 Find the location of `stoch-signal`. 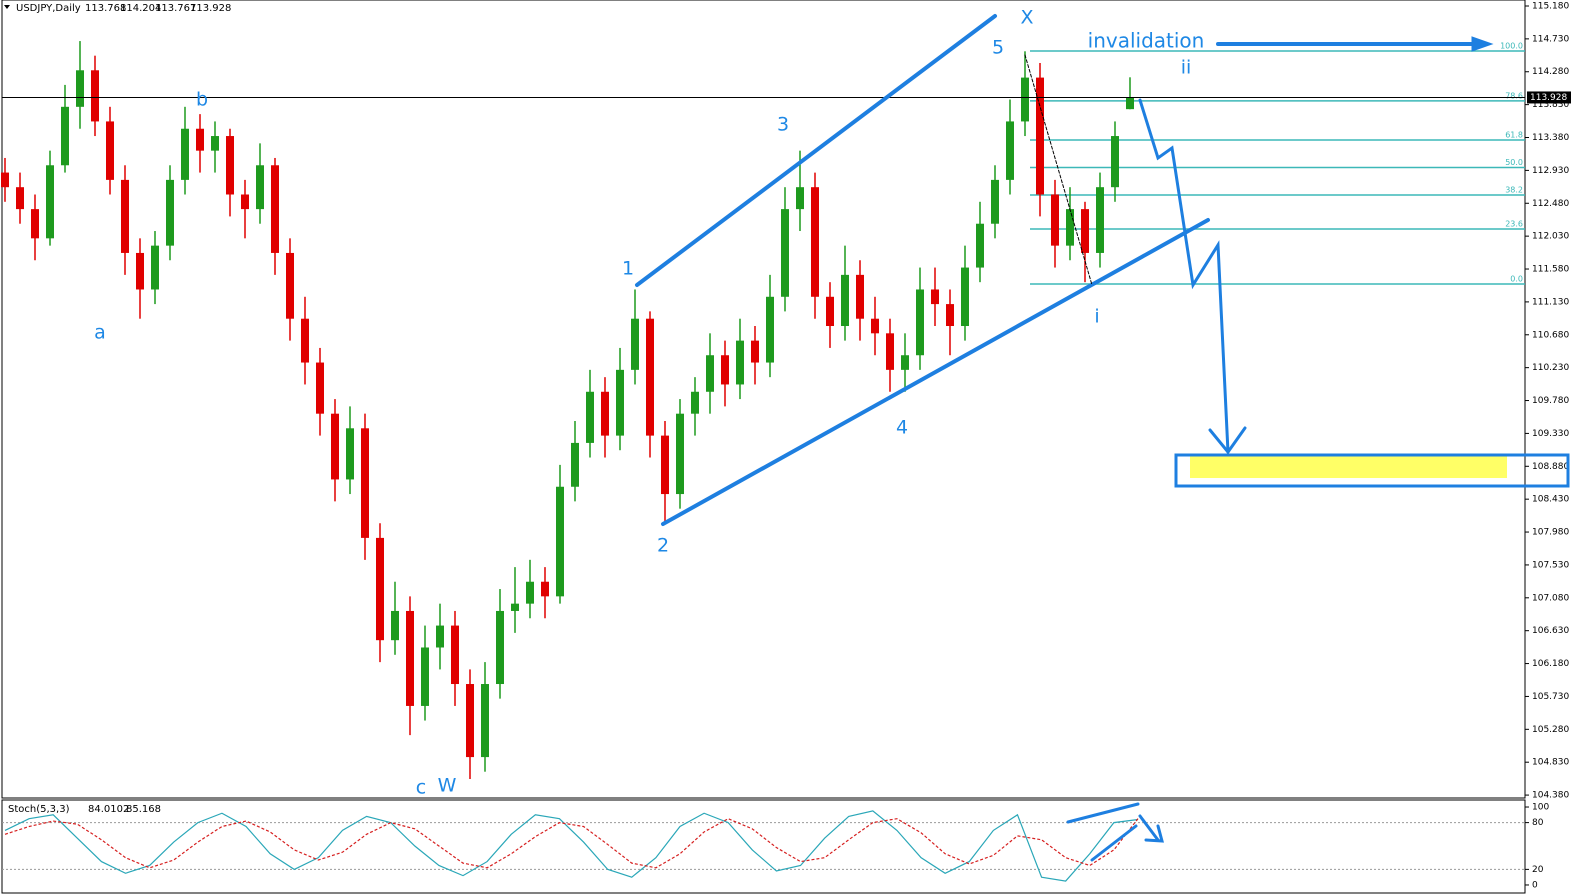

stoch-signal is located at coordinates (571, 843).